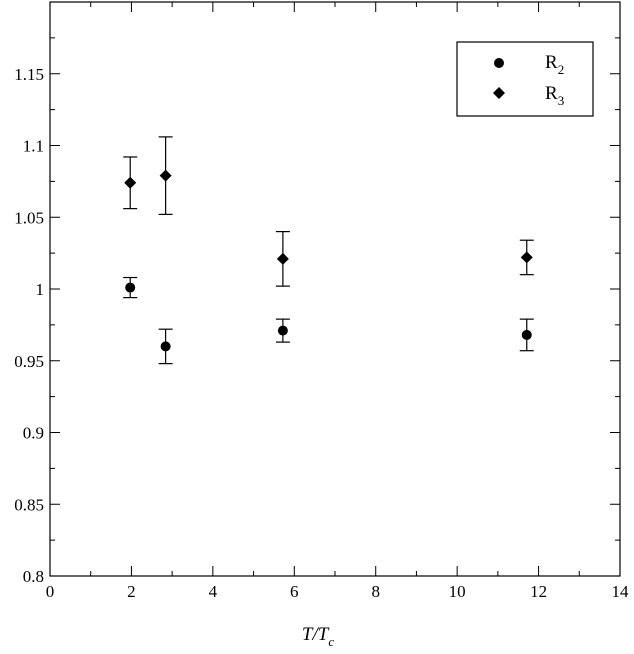  I want to click on legend-label-r2: R2, so click(554, 64).